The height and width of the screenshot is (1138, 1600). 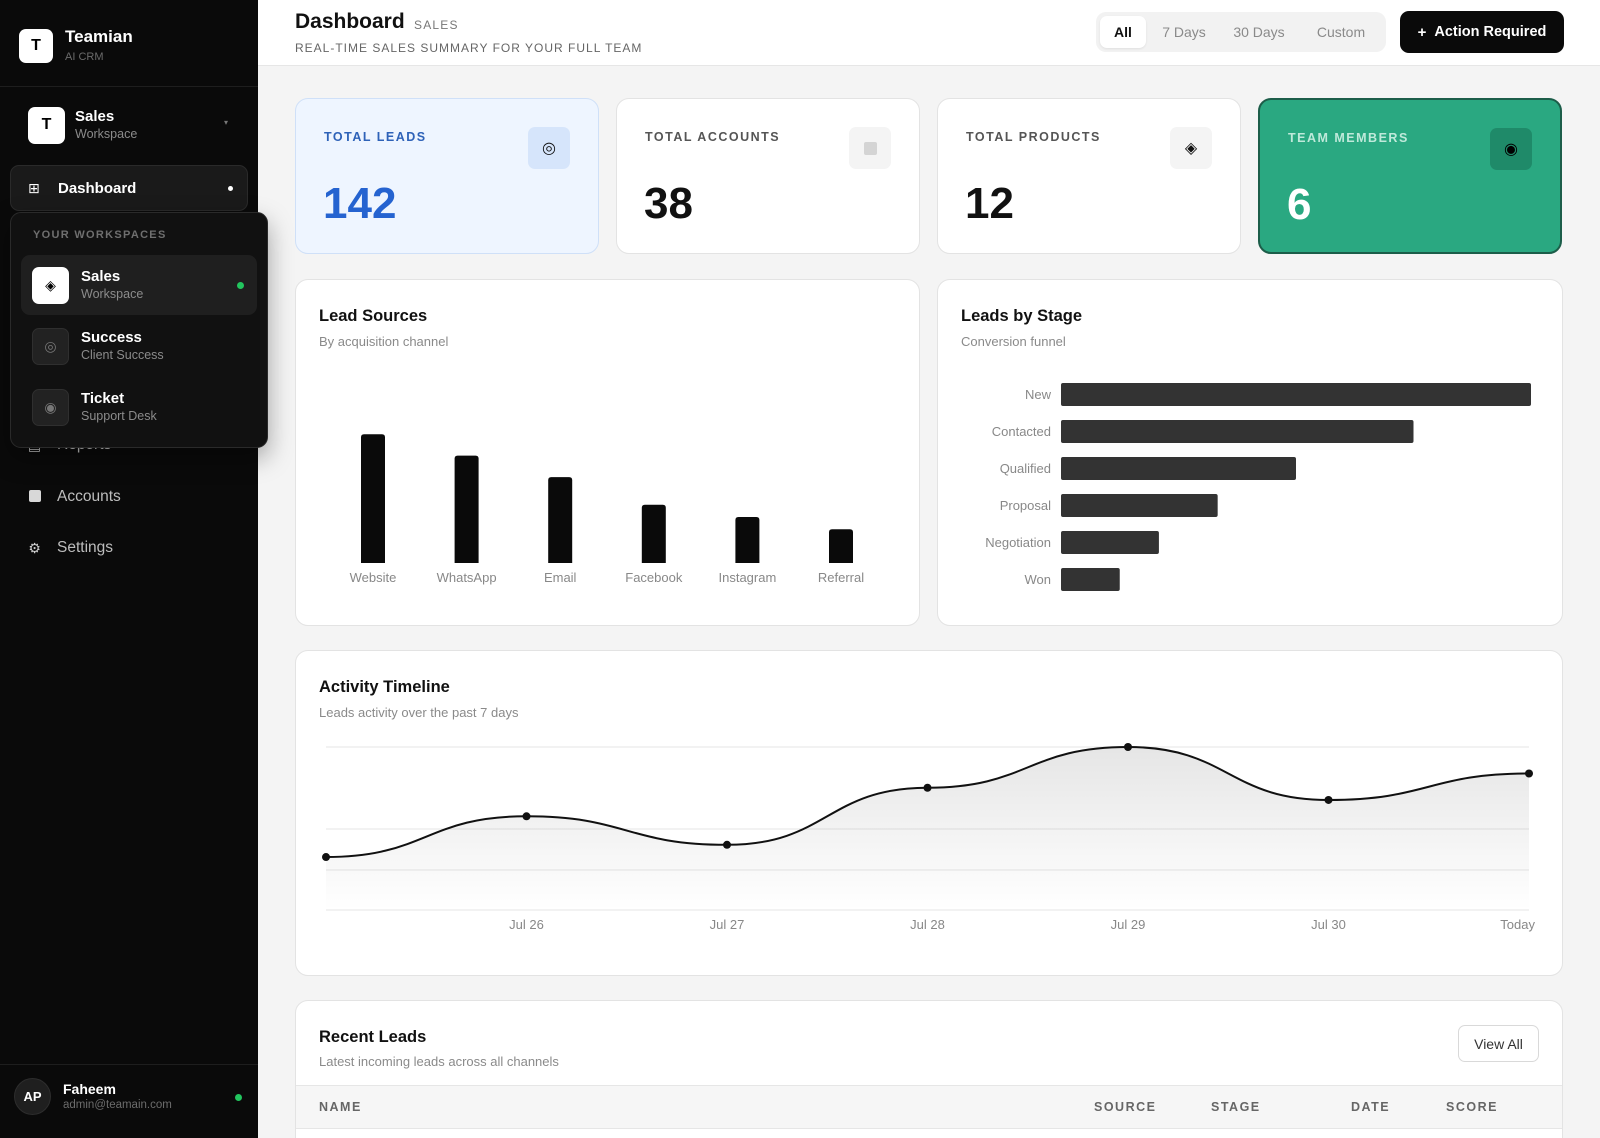 What do you see at coordinates (1089, 176) in the screenshot?
I see `stat-card-total-products: TOTAL PRODUCTS 12 ◈` at bounding box center [1089, 176].